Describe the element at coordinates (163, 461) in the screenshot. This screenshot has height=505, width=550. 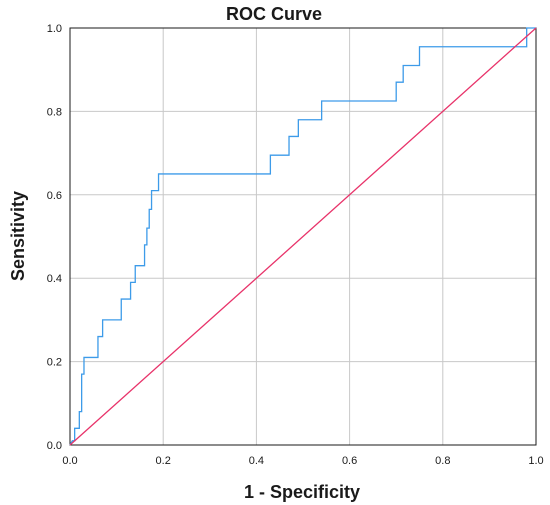
I see `x-tick-label: 0.2` at that location.